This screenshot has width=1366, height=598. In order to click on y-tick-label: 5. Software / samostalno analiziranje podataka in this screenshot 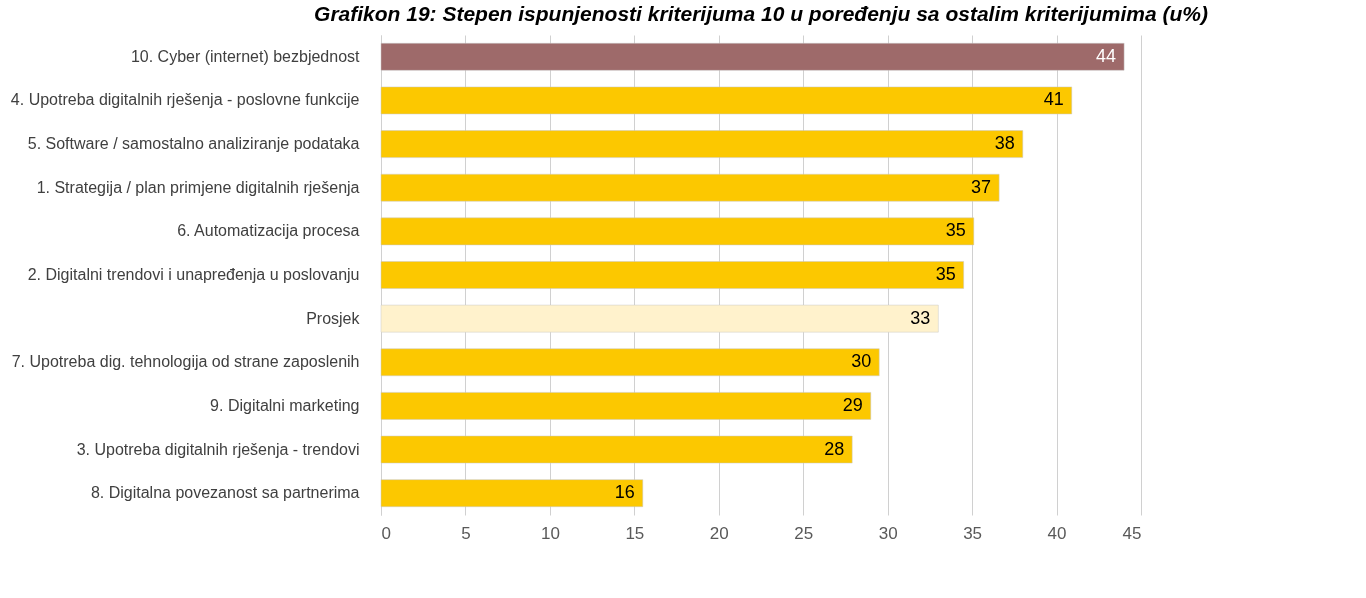, I will do `click(193, 144)`.